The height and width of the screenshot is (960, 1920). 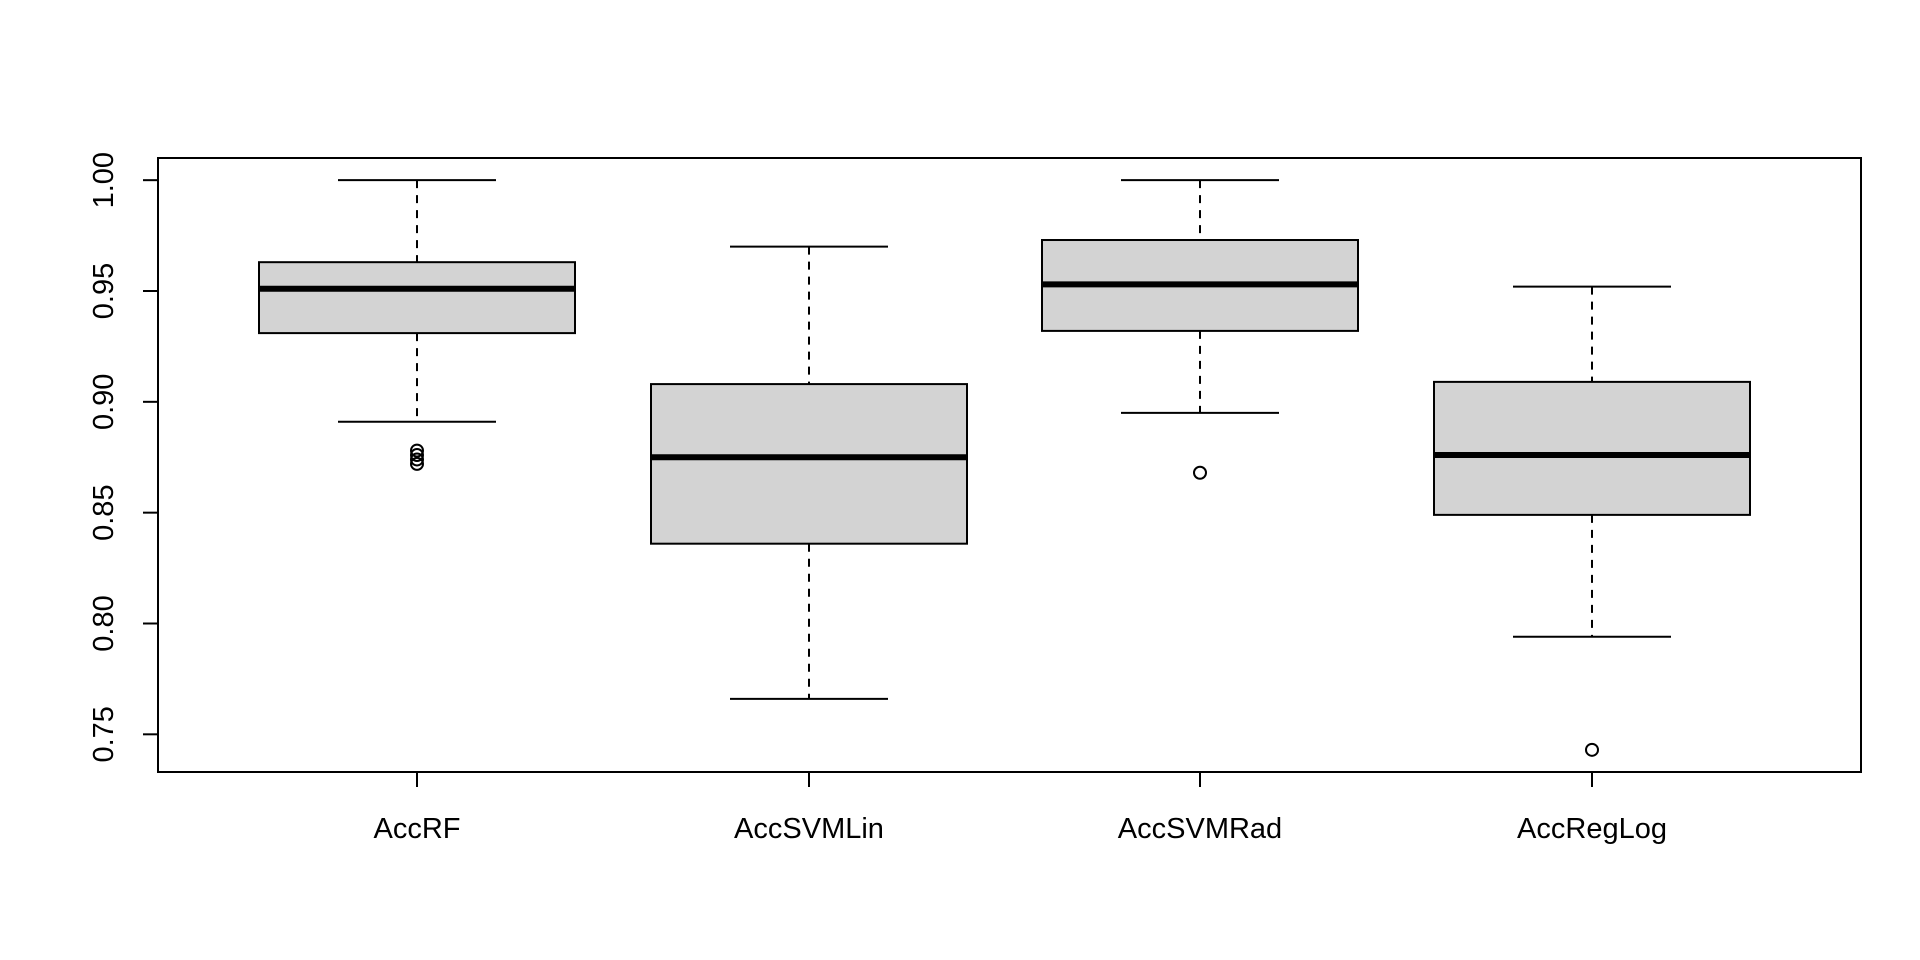 I want to click on x-category-label: AccRF, so click(x=417, y=829).